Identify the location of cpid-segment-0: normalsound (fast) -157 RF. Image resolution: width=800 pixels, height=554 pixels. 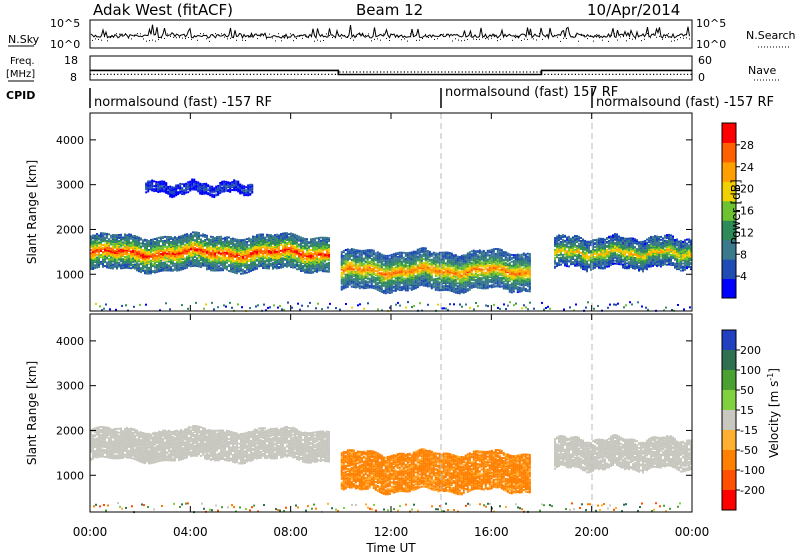
(183, 102).